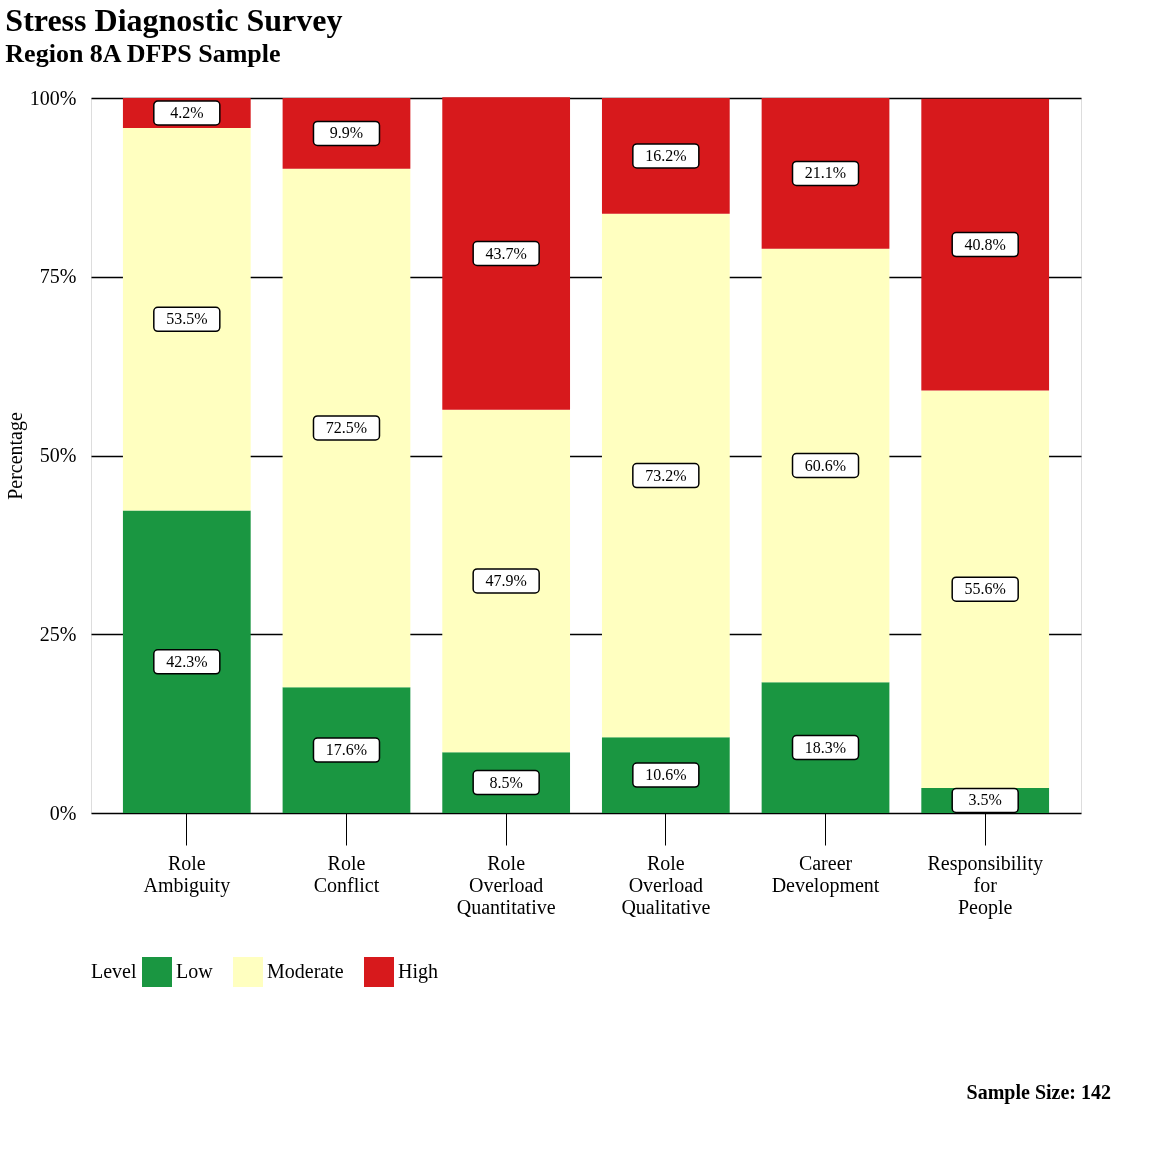  What do you see at coordinates (985, 800) in the screenshot?
I see `data-label: 3.5%` at bounding box center [985, 800].